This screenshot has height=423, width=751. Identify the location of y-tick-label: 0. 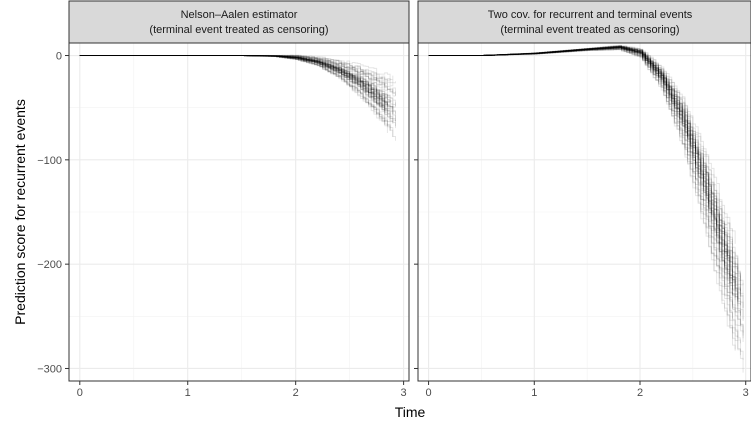
(59, 57).